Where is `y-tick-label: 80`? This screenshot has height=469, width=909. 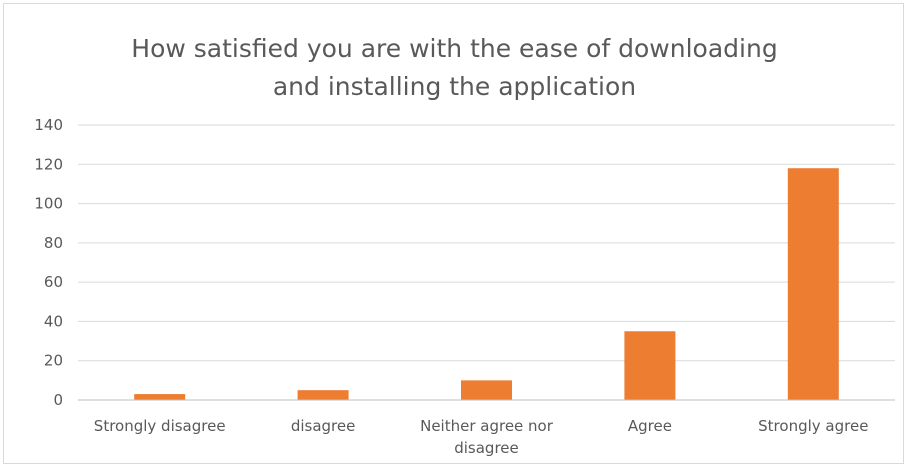
y-tick-label: 80 is located at coordinates (53, 243).